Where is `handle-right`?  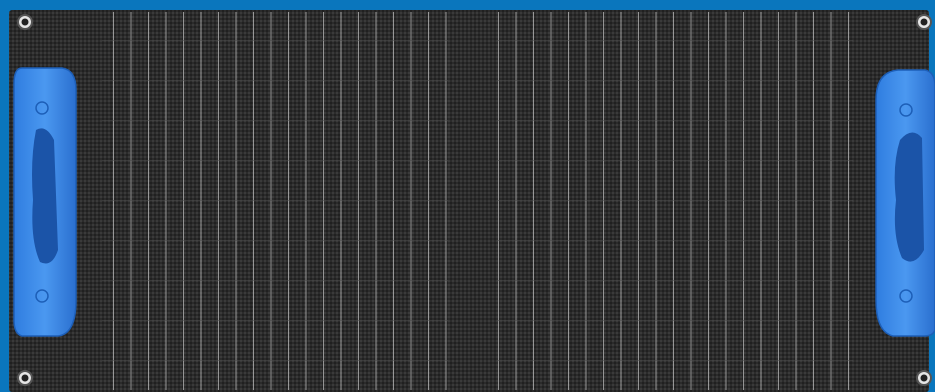 handle-right is located at coordinates (905, 203).